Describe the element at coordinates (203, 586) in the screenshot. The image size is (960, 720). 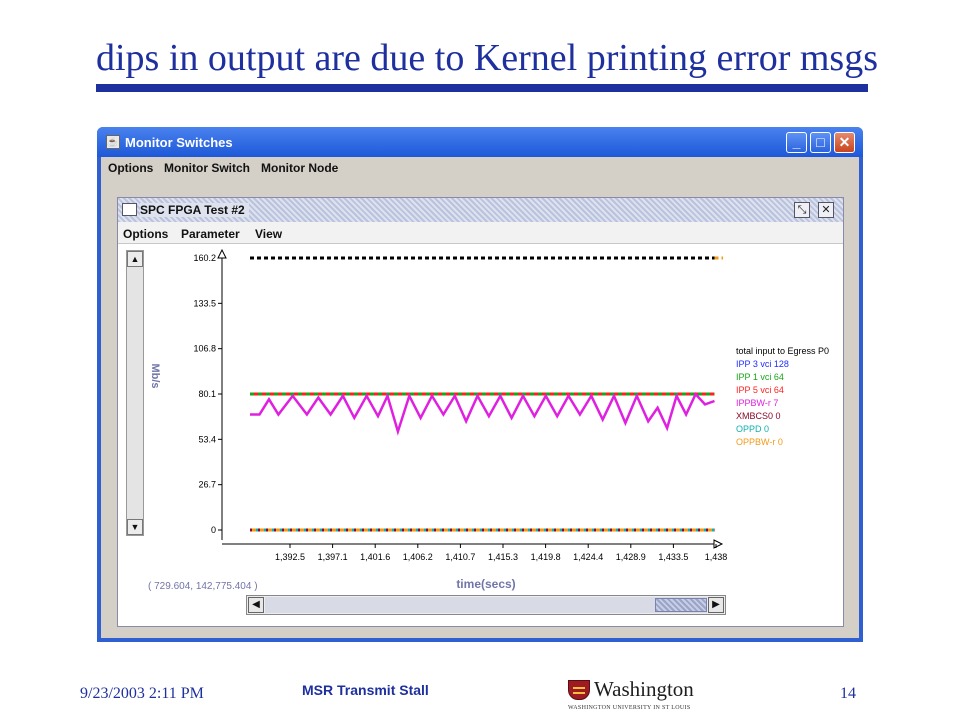
I see `coordinate-readout: ( 729.604, 142,775.404 )` at that location.